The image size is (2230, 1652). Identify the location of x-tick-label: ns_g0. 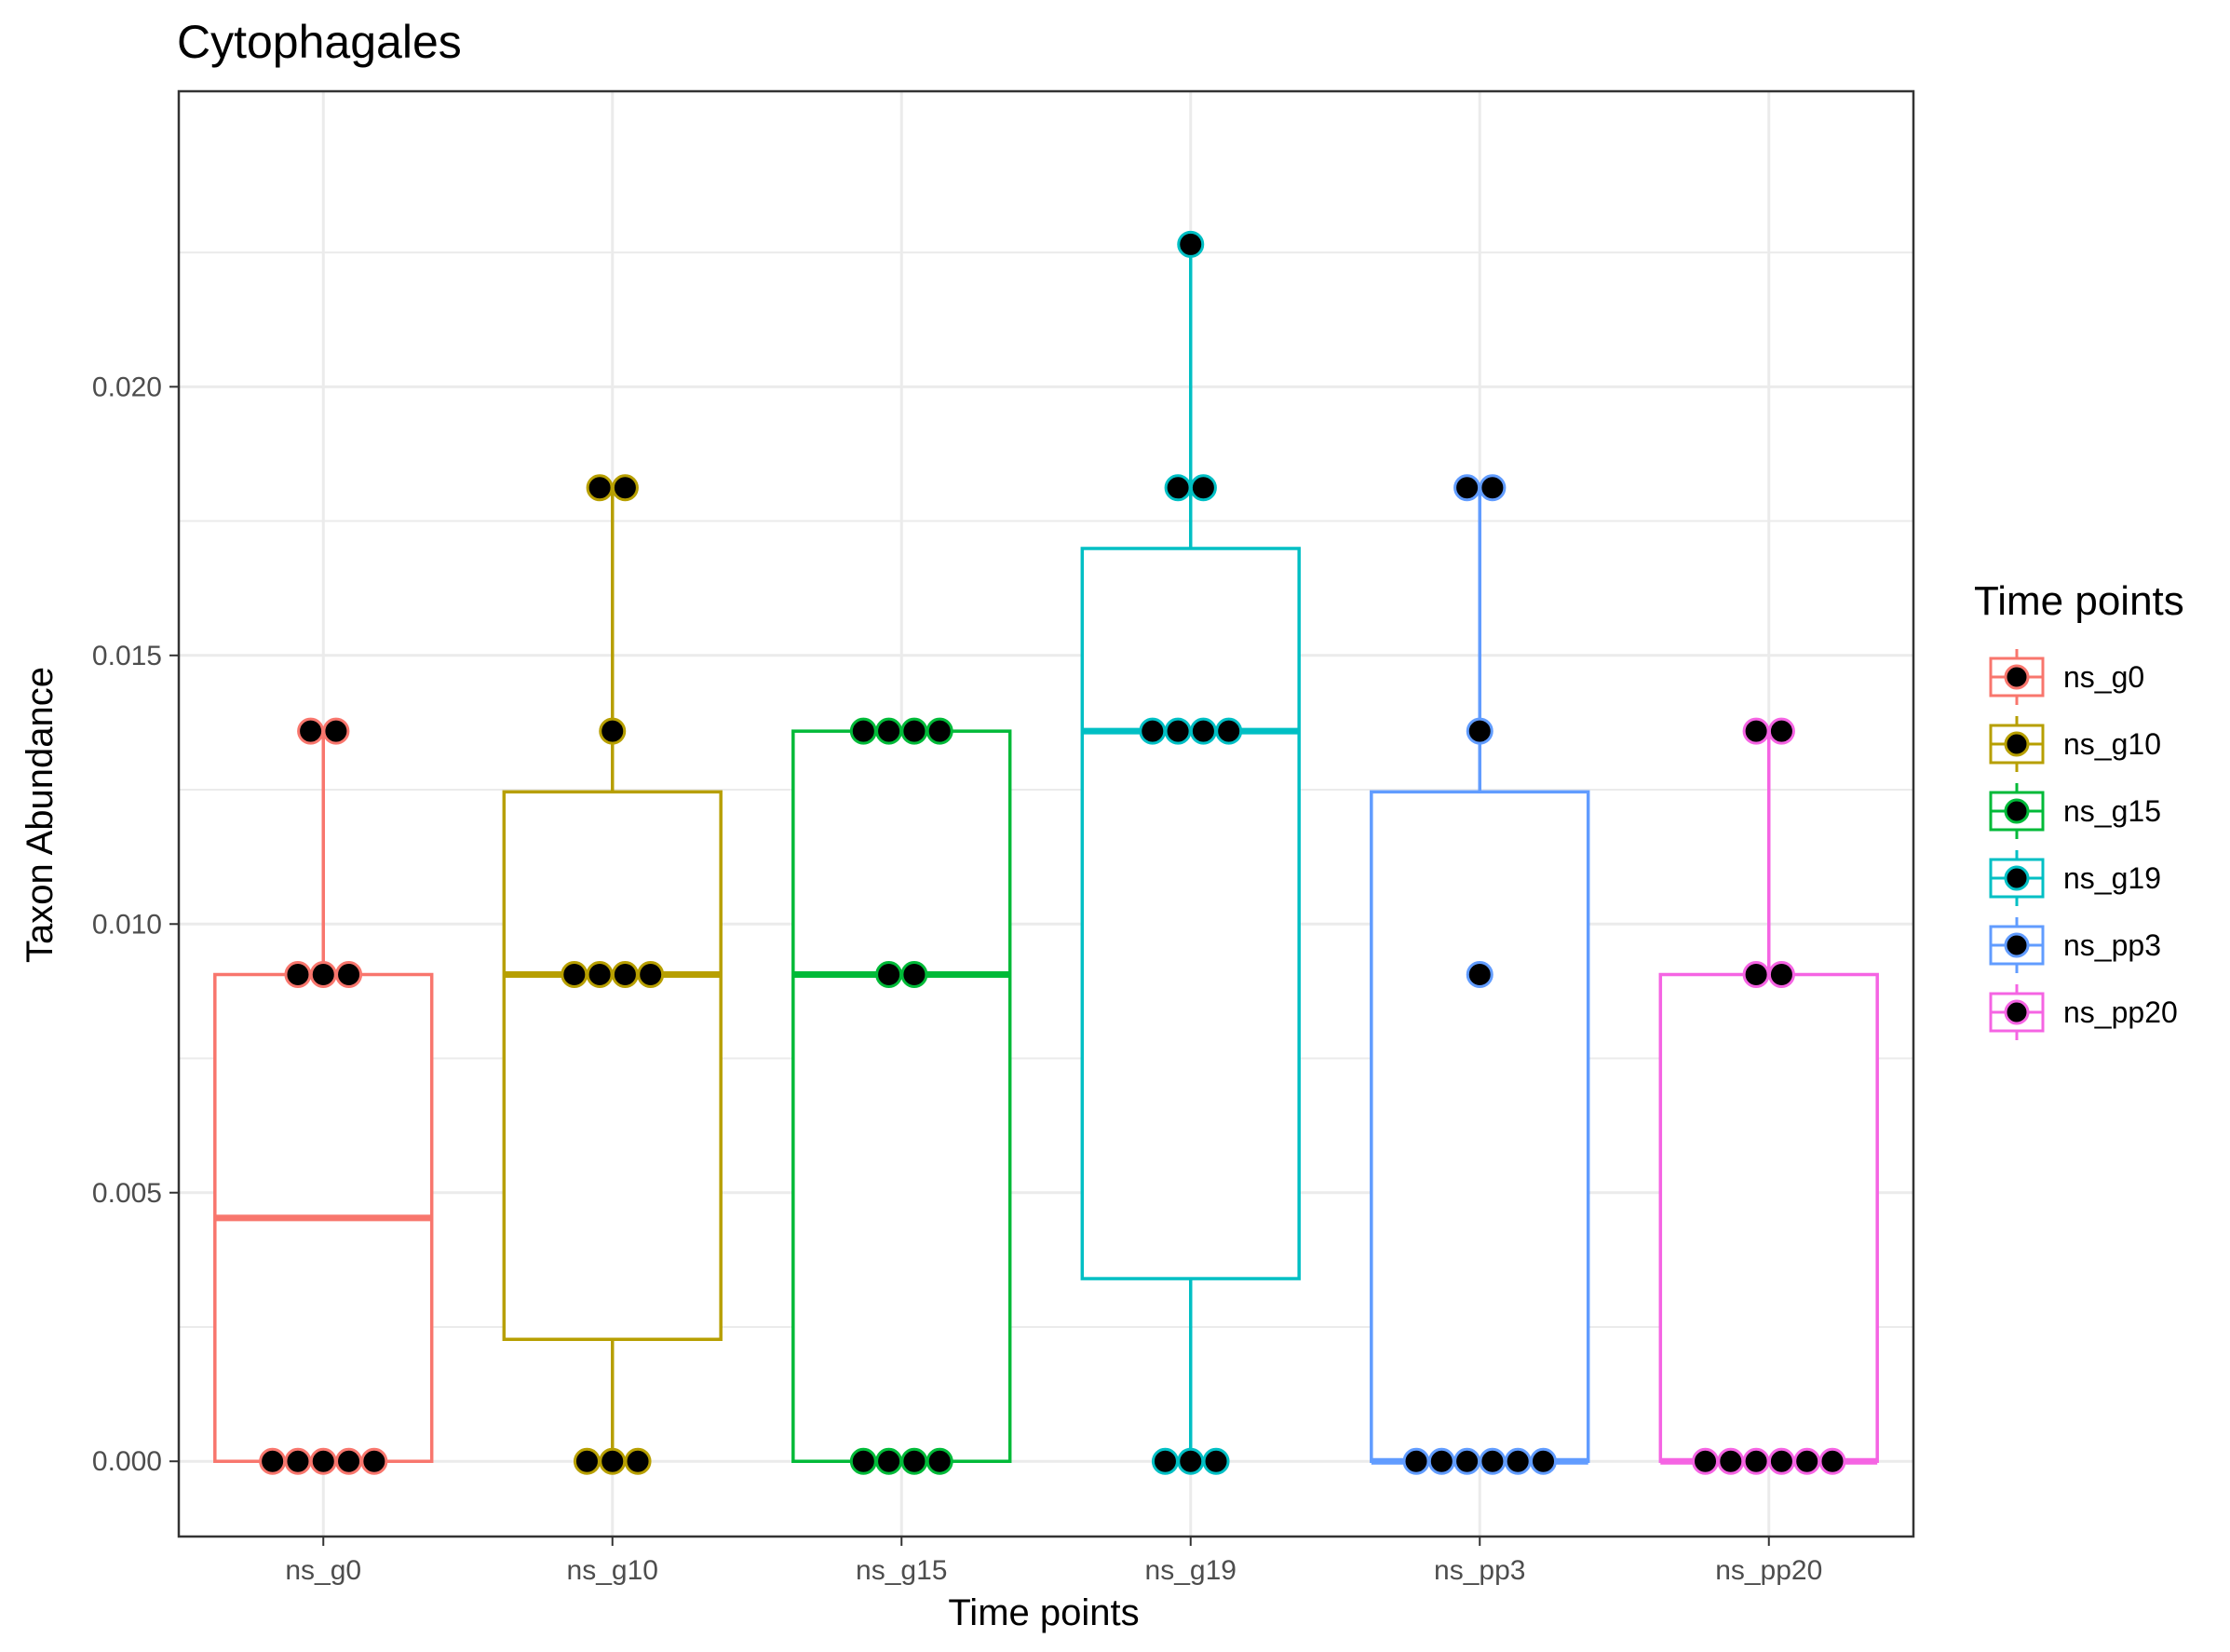
(323, 1570).